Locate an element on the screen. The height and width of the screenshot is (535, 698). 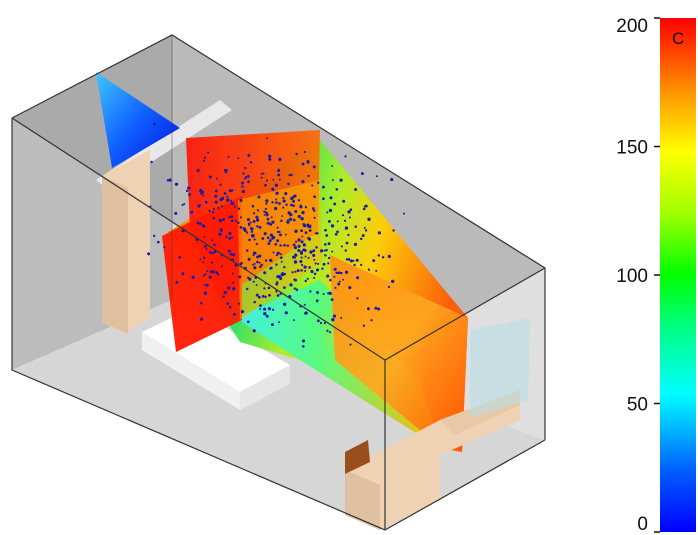
temperature-slice-wedge is located at coordinates (138, 120).